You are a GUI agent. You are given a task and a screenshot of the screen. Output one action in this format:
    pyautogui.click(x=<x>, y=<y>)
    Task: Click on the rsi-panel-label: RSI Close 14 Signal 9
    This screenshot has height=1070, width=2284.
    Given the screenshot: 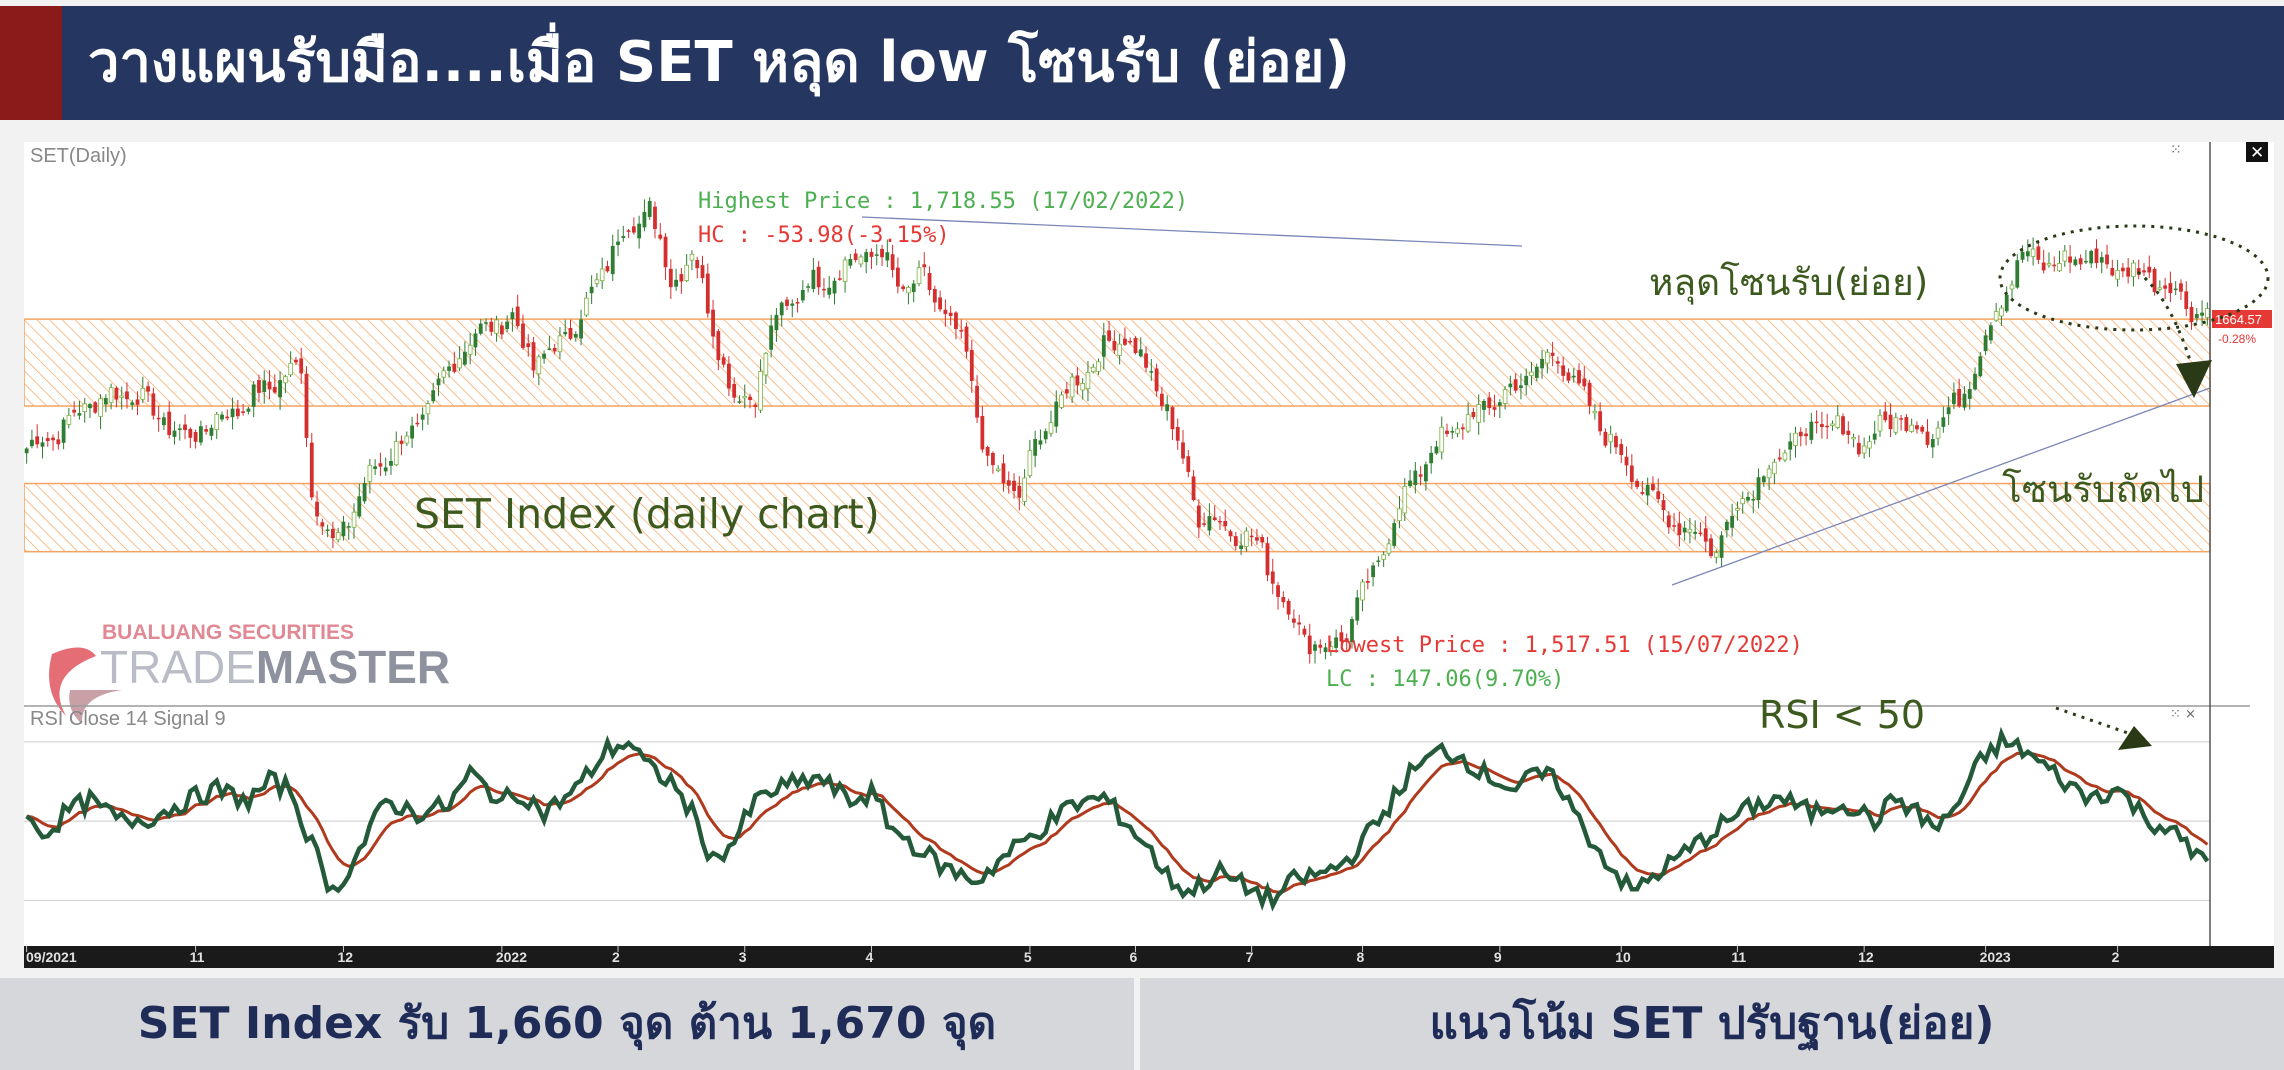 What is the action you would take?
    pyautogui.click(x=128, y=719)
    